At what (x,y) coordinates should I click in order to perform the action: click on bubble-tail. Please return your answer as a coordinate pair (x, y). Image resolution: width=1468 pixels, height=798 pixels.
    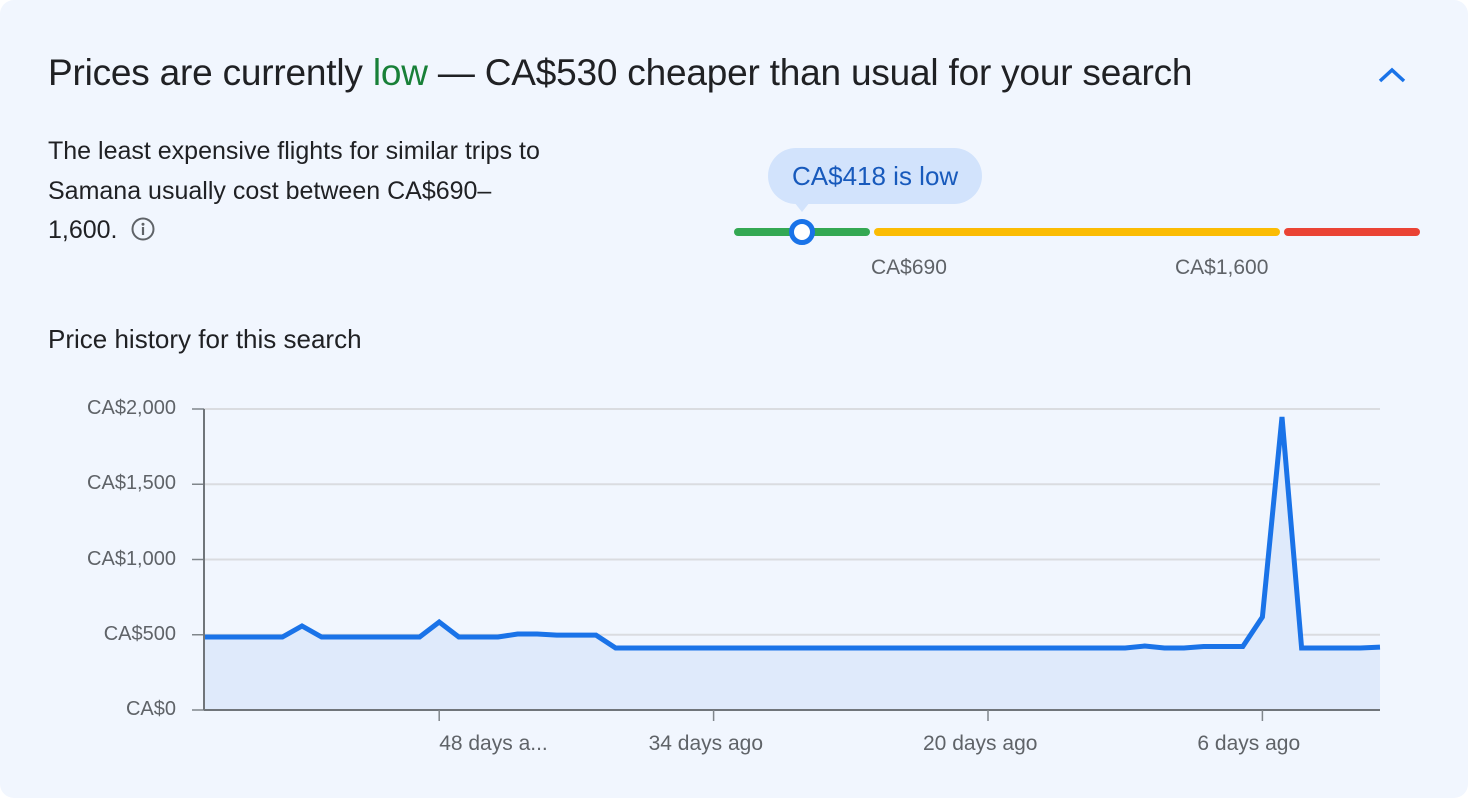
    Looking at the image, I should click on (802, 207).